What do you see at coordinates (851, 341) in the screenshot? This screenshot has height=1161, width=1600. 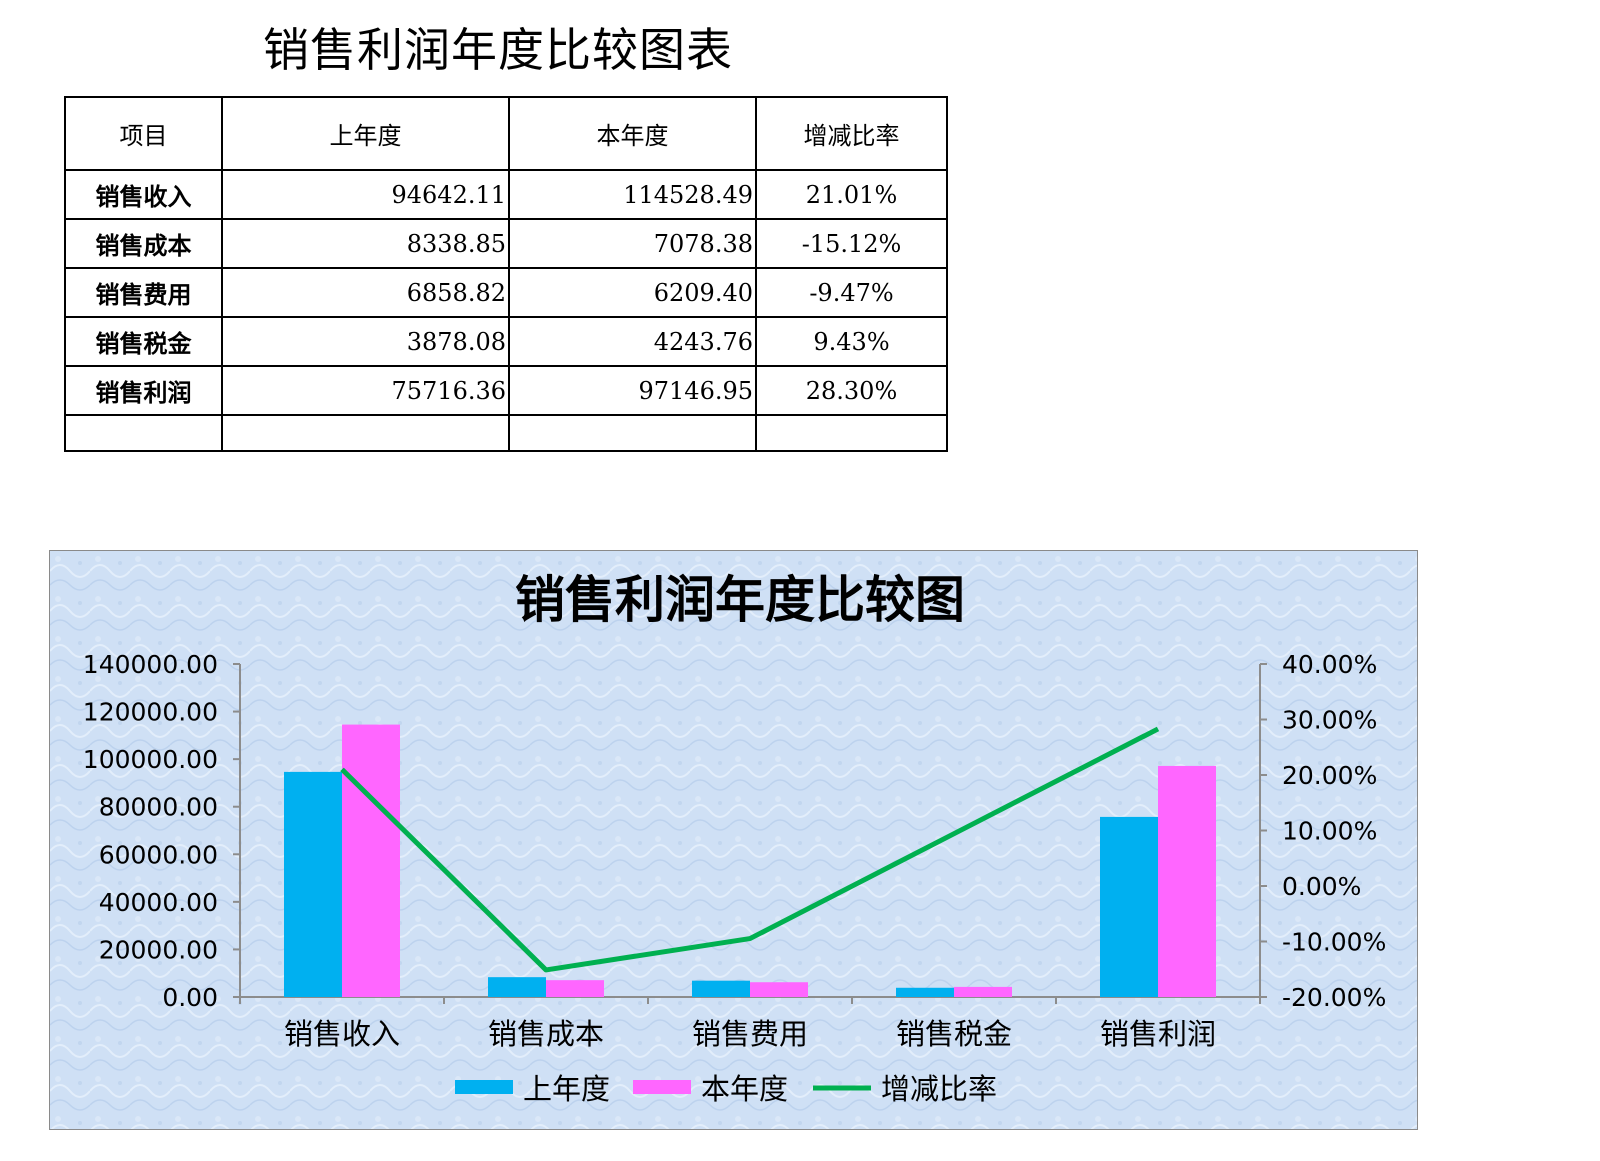 I see `change-rate-value: 9.43%` at bounding box center [851, 341].